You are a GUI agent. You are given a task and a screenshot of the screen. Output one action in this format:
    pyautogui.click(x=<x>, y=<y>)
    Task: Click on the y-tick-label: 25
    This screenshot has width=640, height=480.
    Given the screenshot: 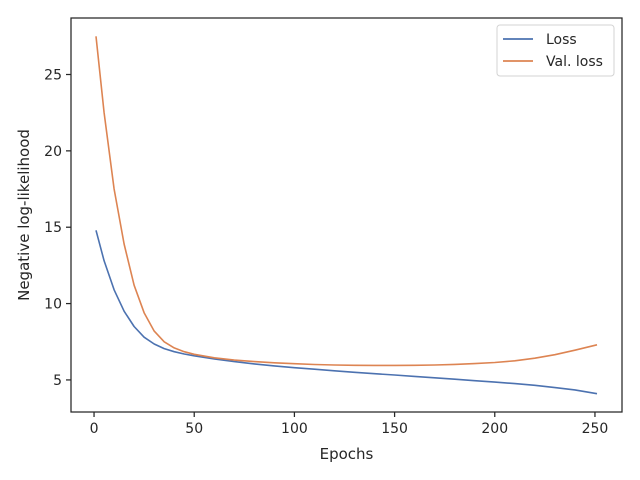 What is the action you would take?
    pyautogui.click(x=53, y=76)
    